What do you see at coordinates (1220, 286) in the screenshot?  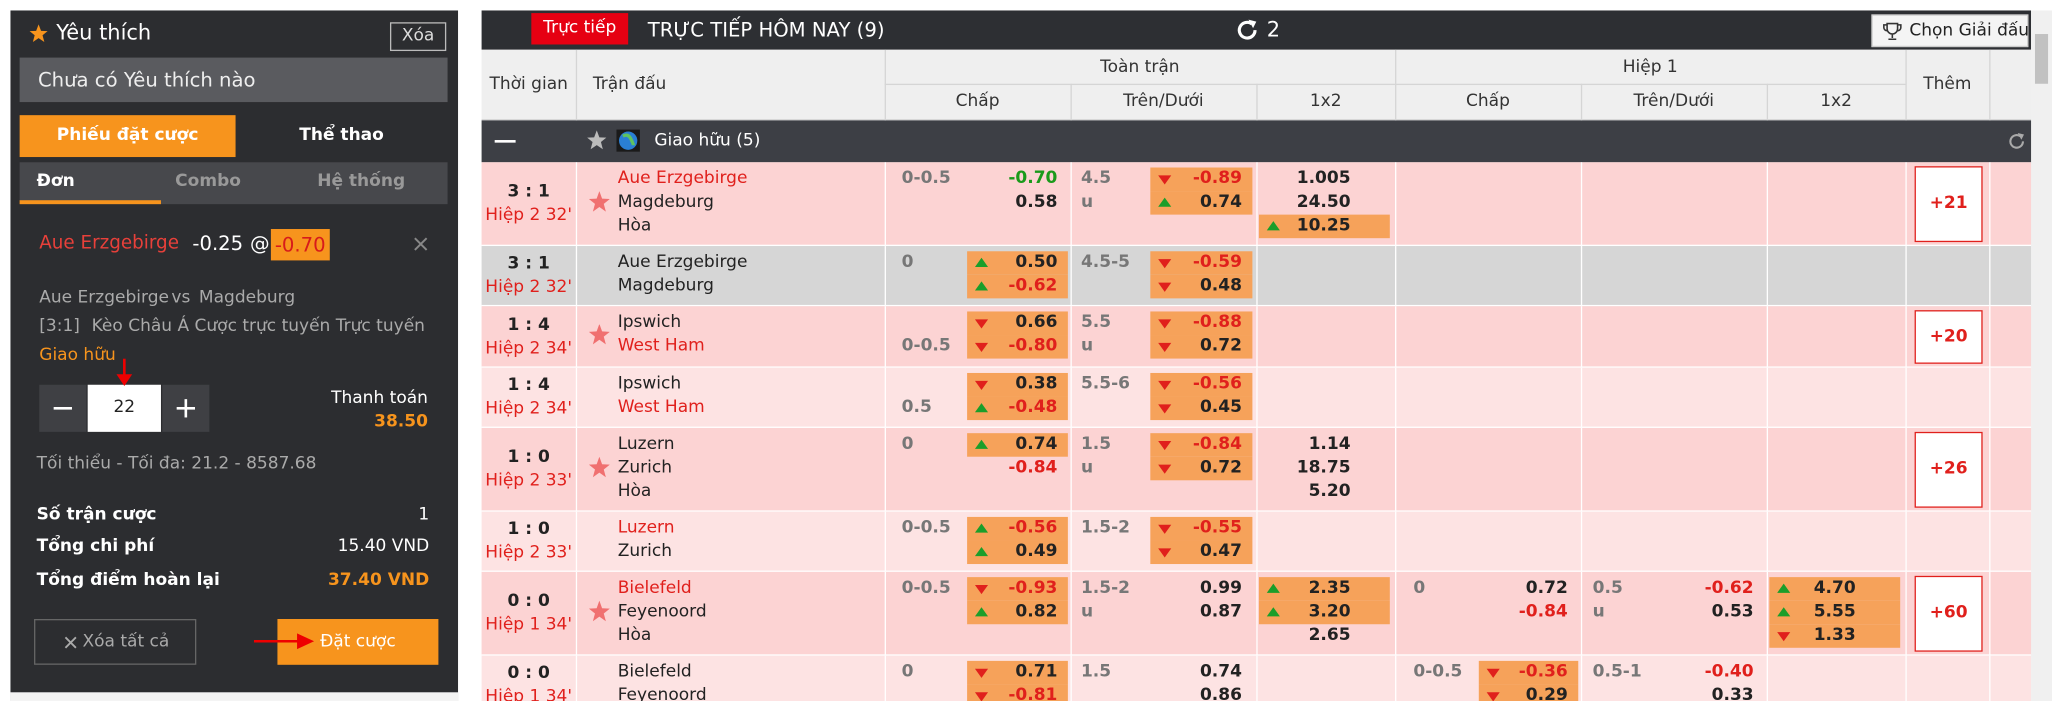 I see `odds-value: 0.48` at bounding box center [1220, 286].